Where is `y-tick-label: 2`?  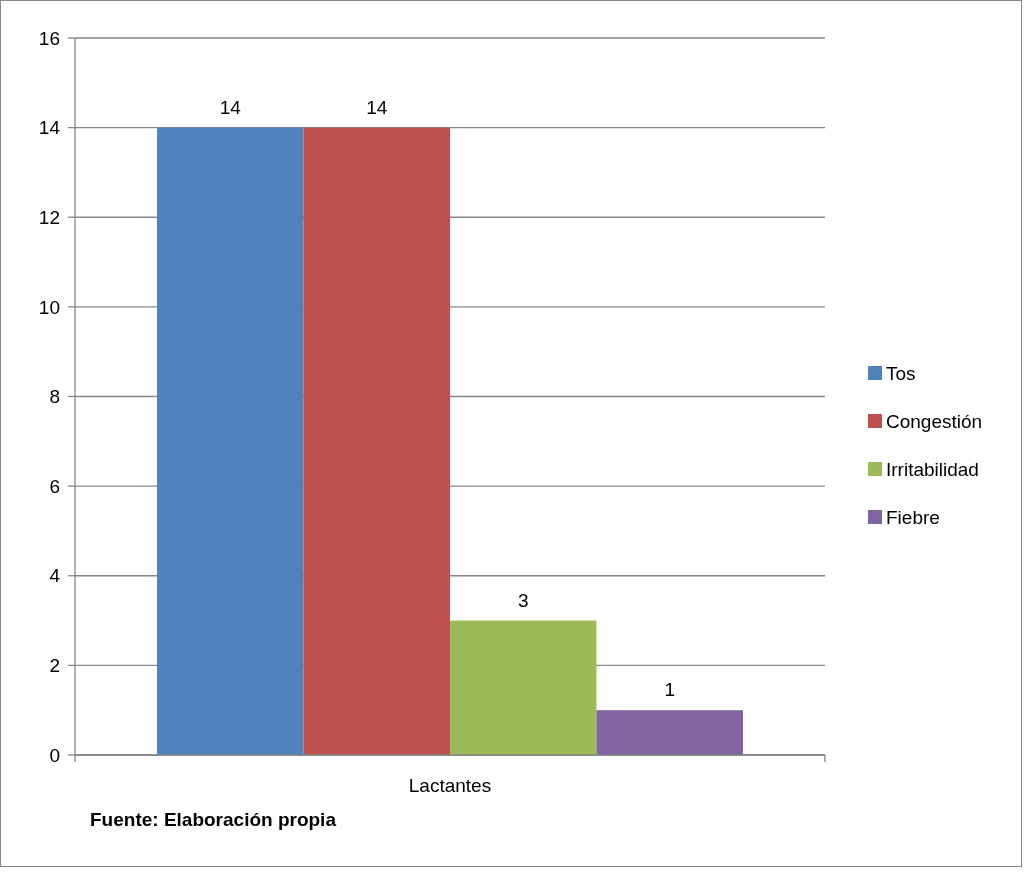
y-tick-label: 2 is located at coordinates (54, 666).